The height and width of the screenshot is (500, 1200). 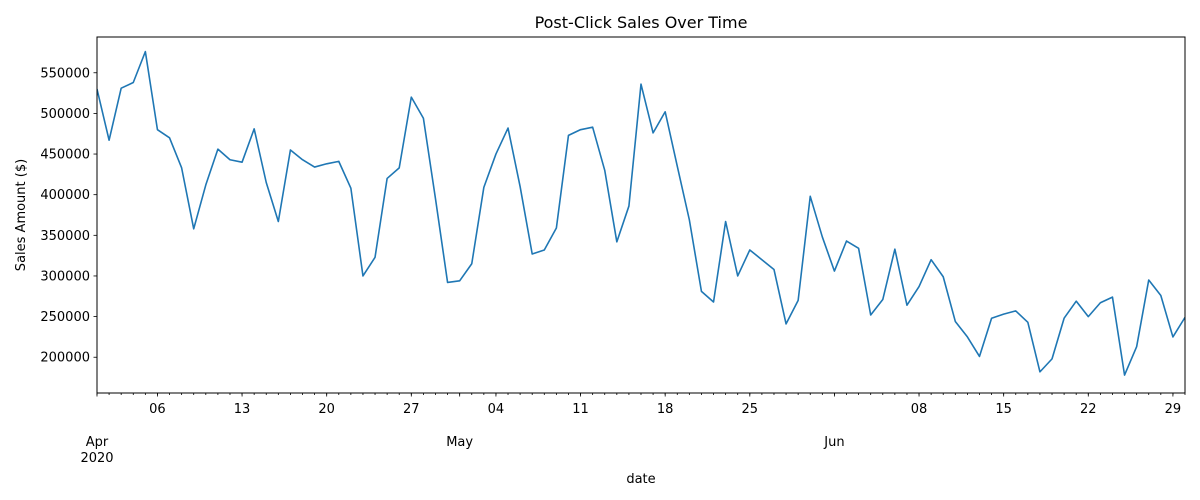 What do you see at coordinates (97, 442) in the screenshot?
I see `x-month-label: Apr` at bounding box center [97, 442].